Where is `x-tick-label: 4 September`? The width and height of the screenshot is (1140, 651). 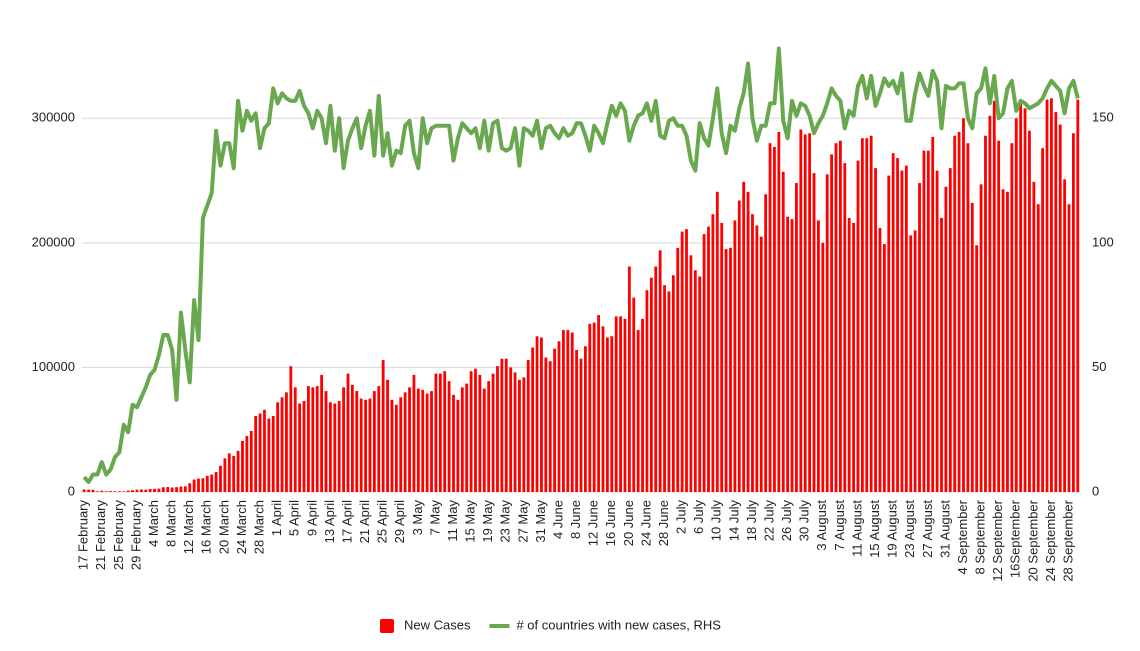
x-tick-label: 4 September is located at coordinates (962, 536).